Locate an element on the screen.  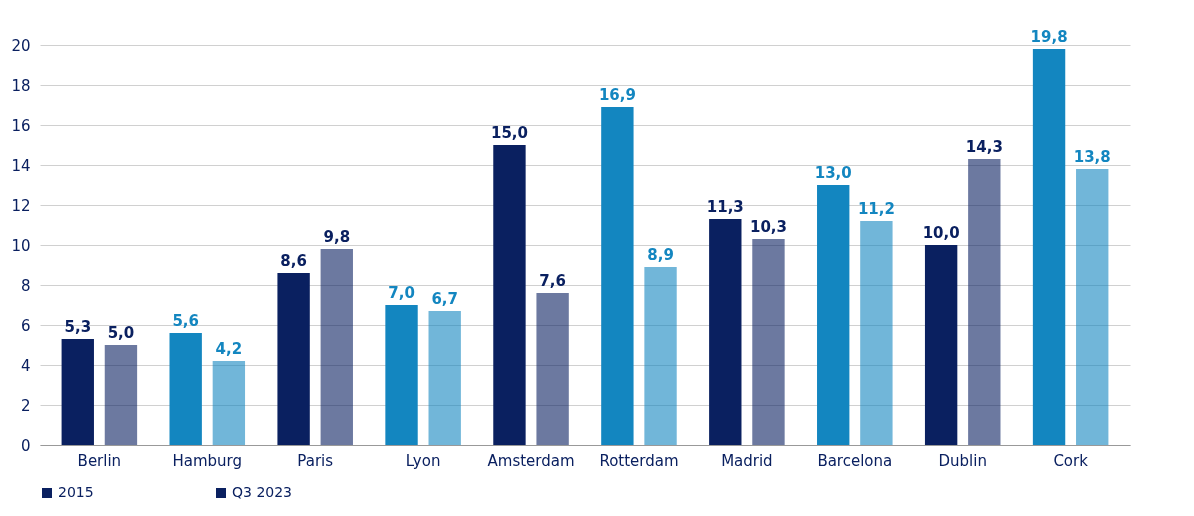
data-label: 5,0 is located at coordinates (121, 333).